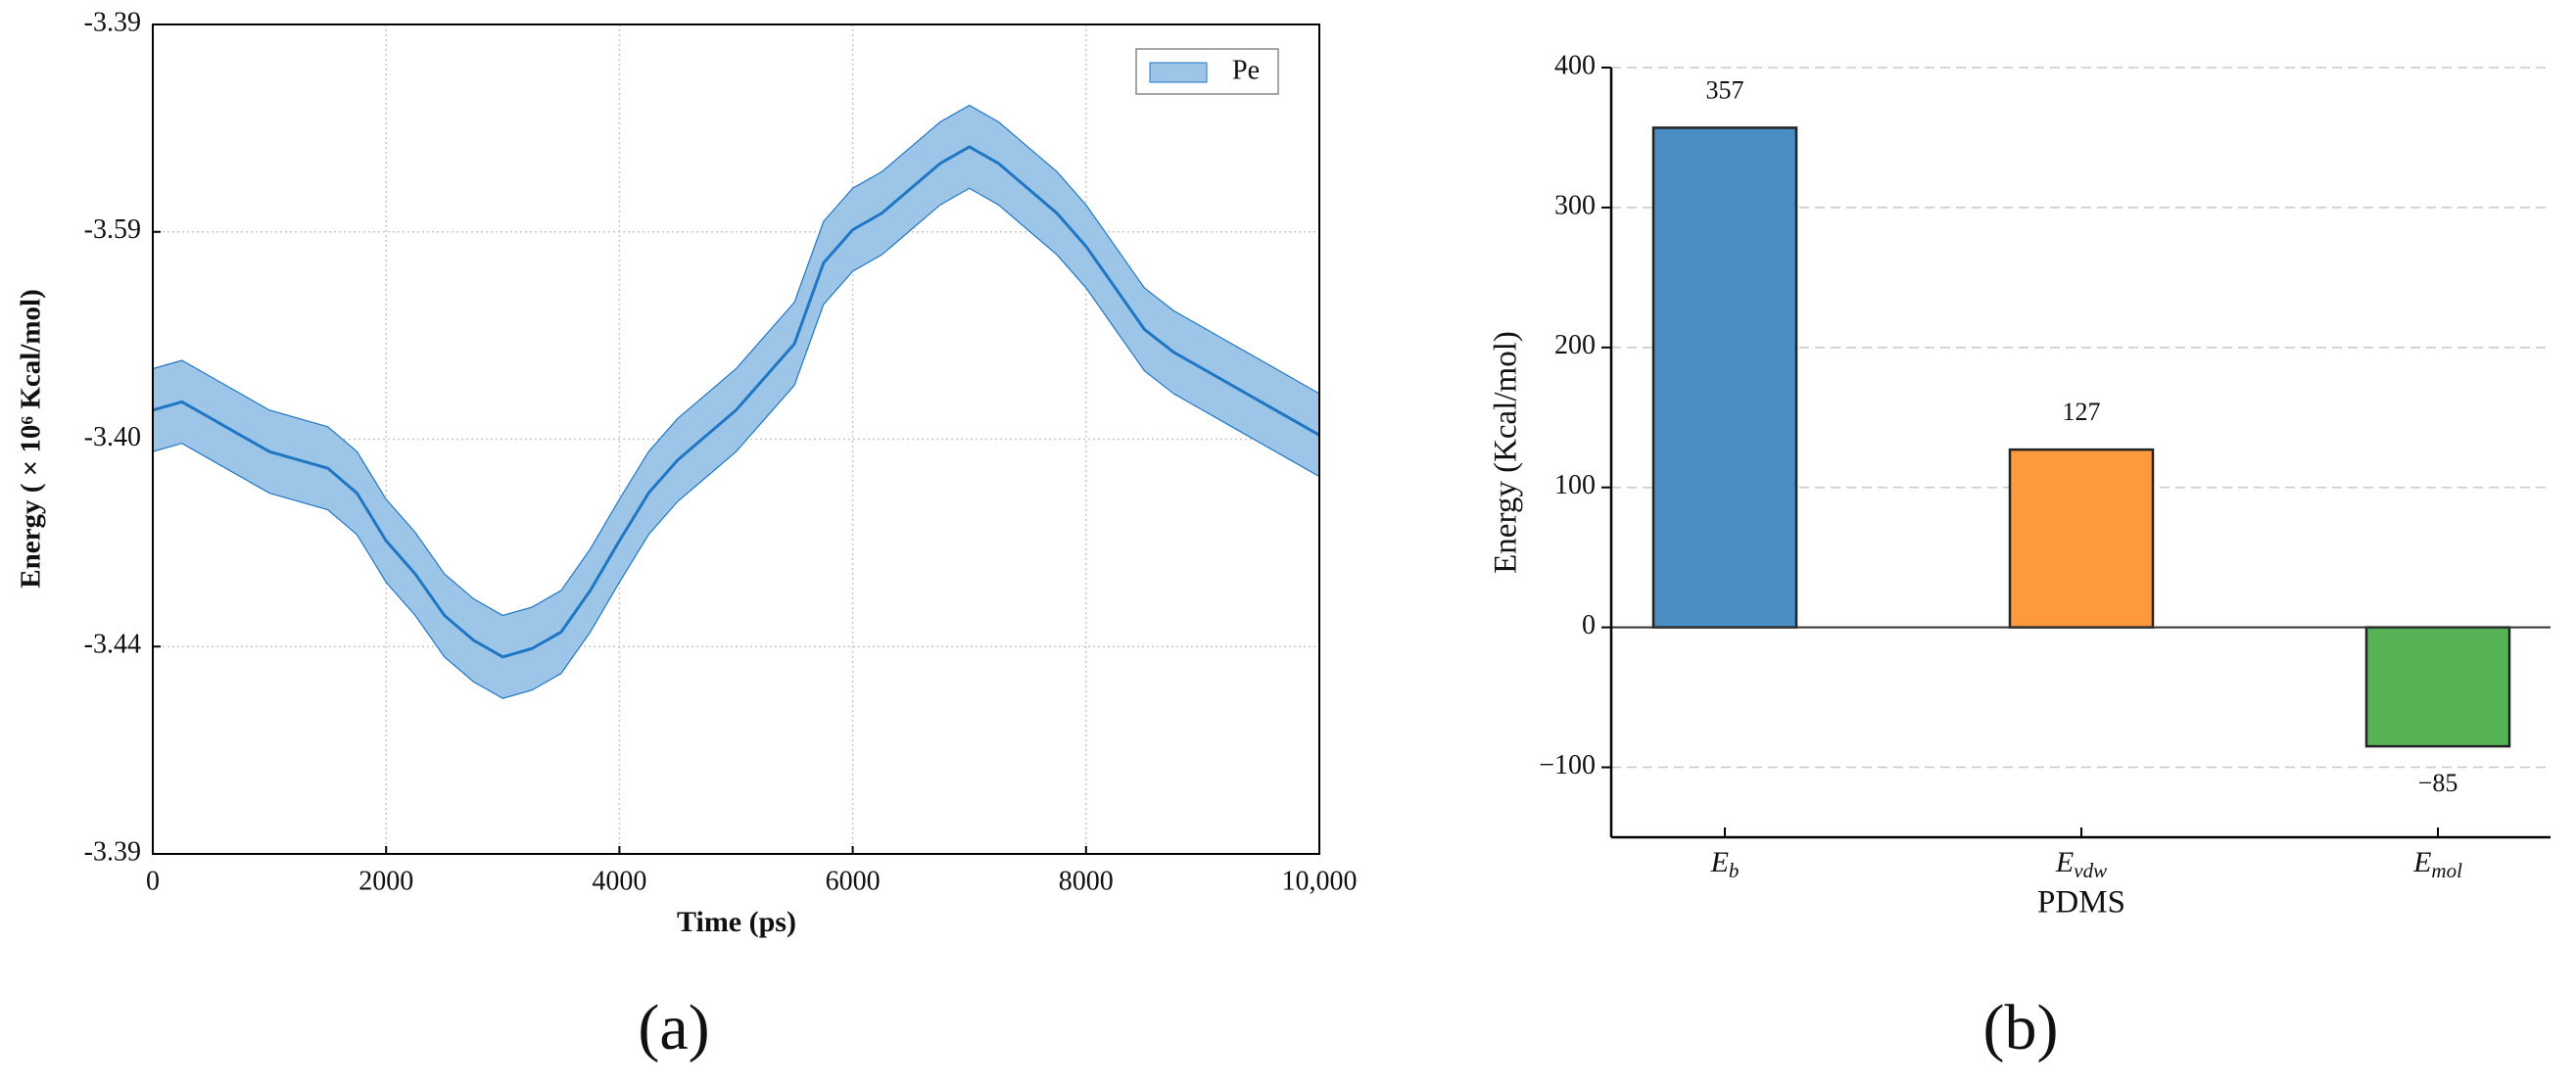 Image resolution: width=2576 pixels, height=1086 pixels. I want to click on x-tick-label: Emol, so click(2437, 864).